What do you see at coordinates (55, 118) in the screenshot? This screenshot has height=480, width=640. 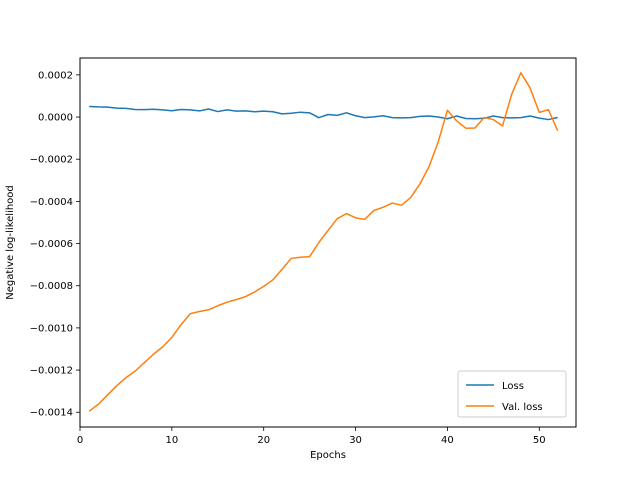 I see `y-tick-label: 0.0000` at bounding box center [55, 118].